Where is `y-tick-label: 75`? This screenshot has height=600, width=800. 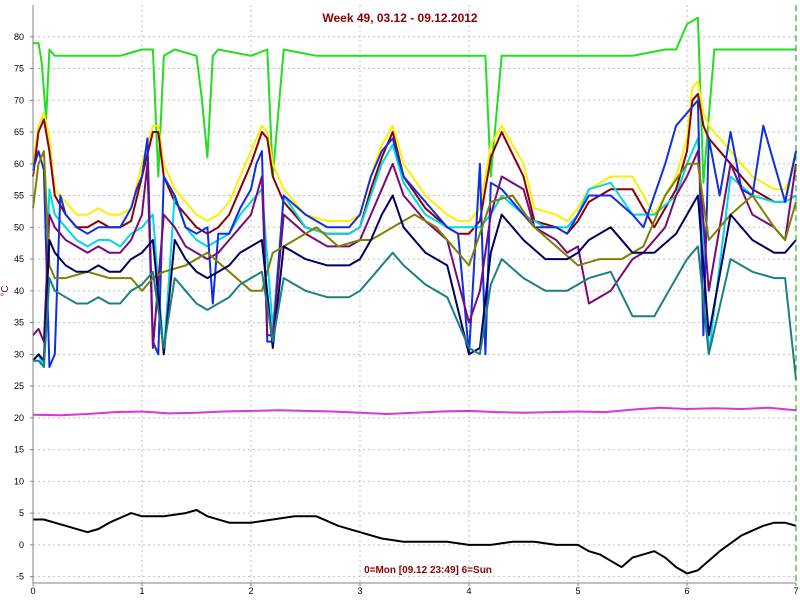
y-tick-label: 75 is located at coordinates (19, 69).